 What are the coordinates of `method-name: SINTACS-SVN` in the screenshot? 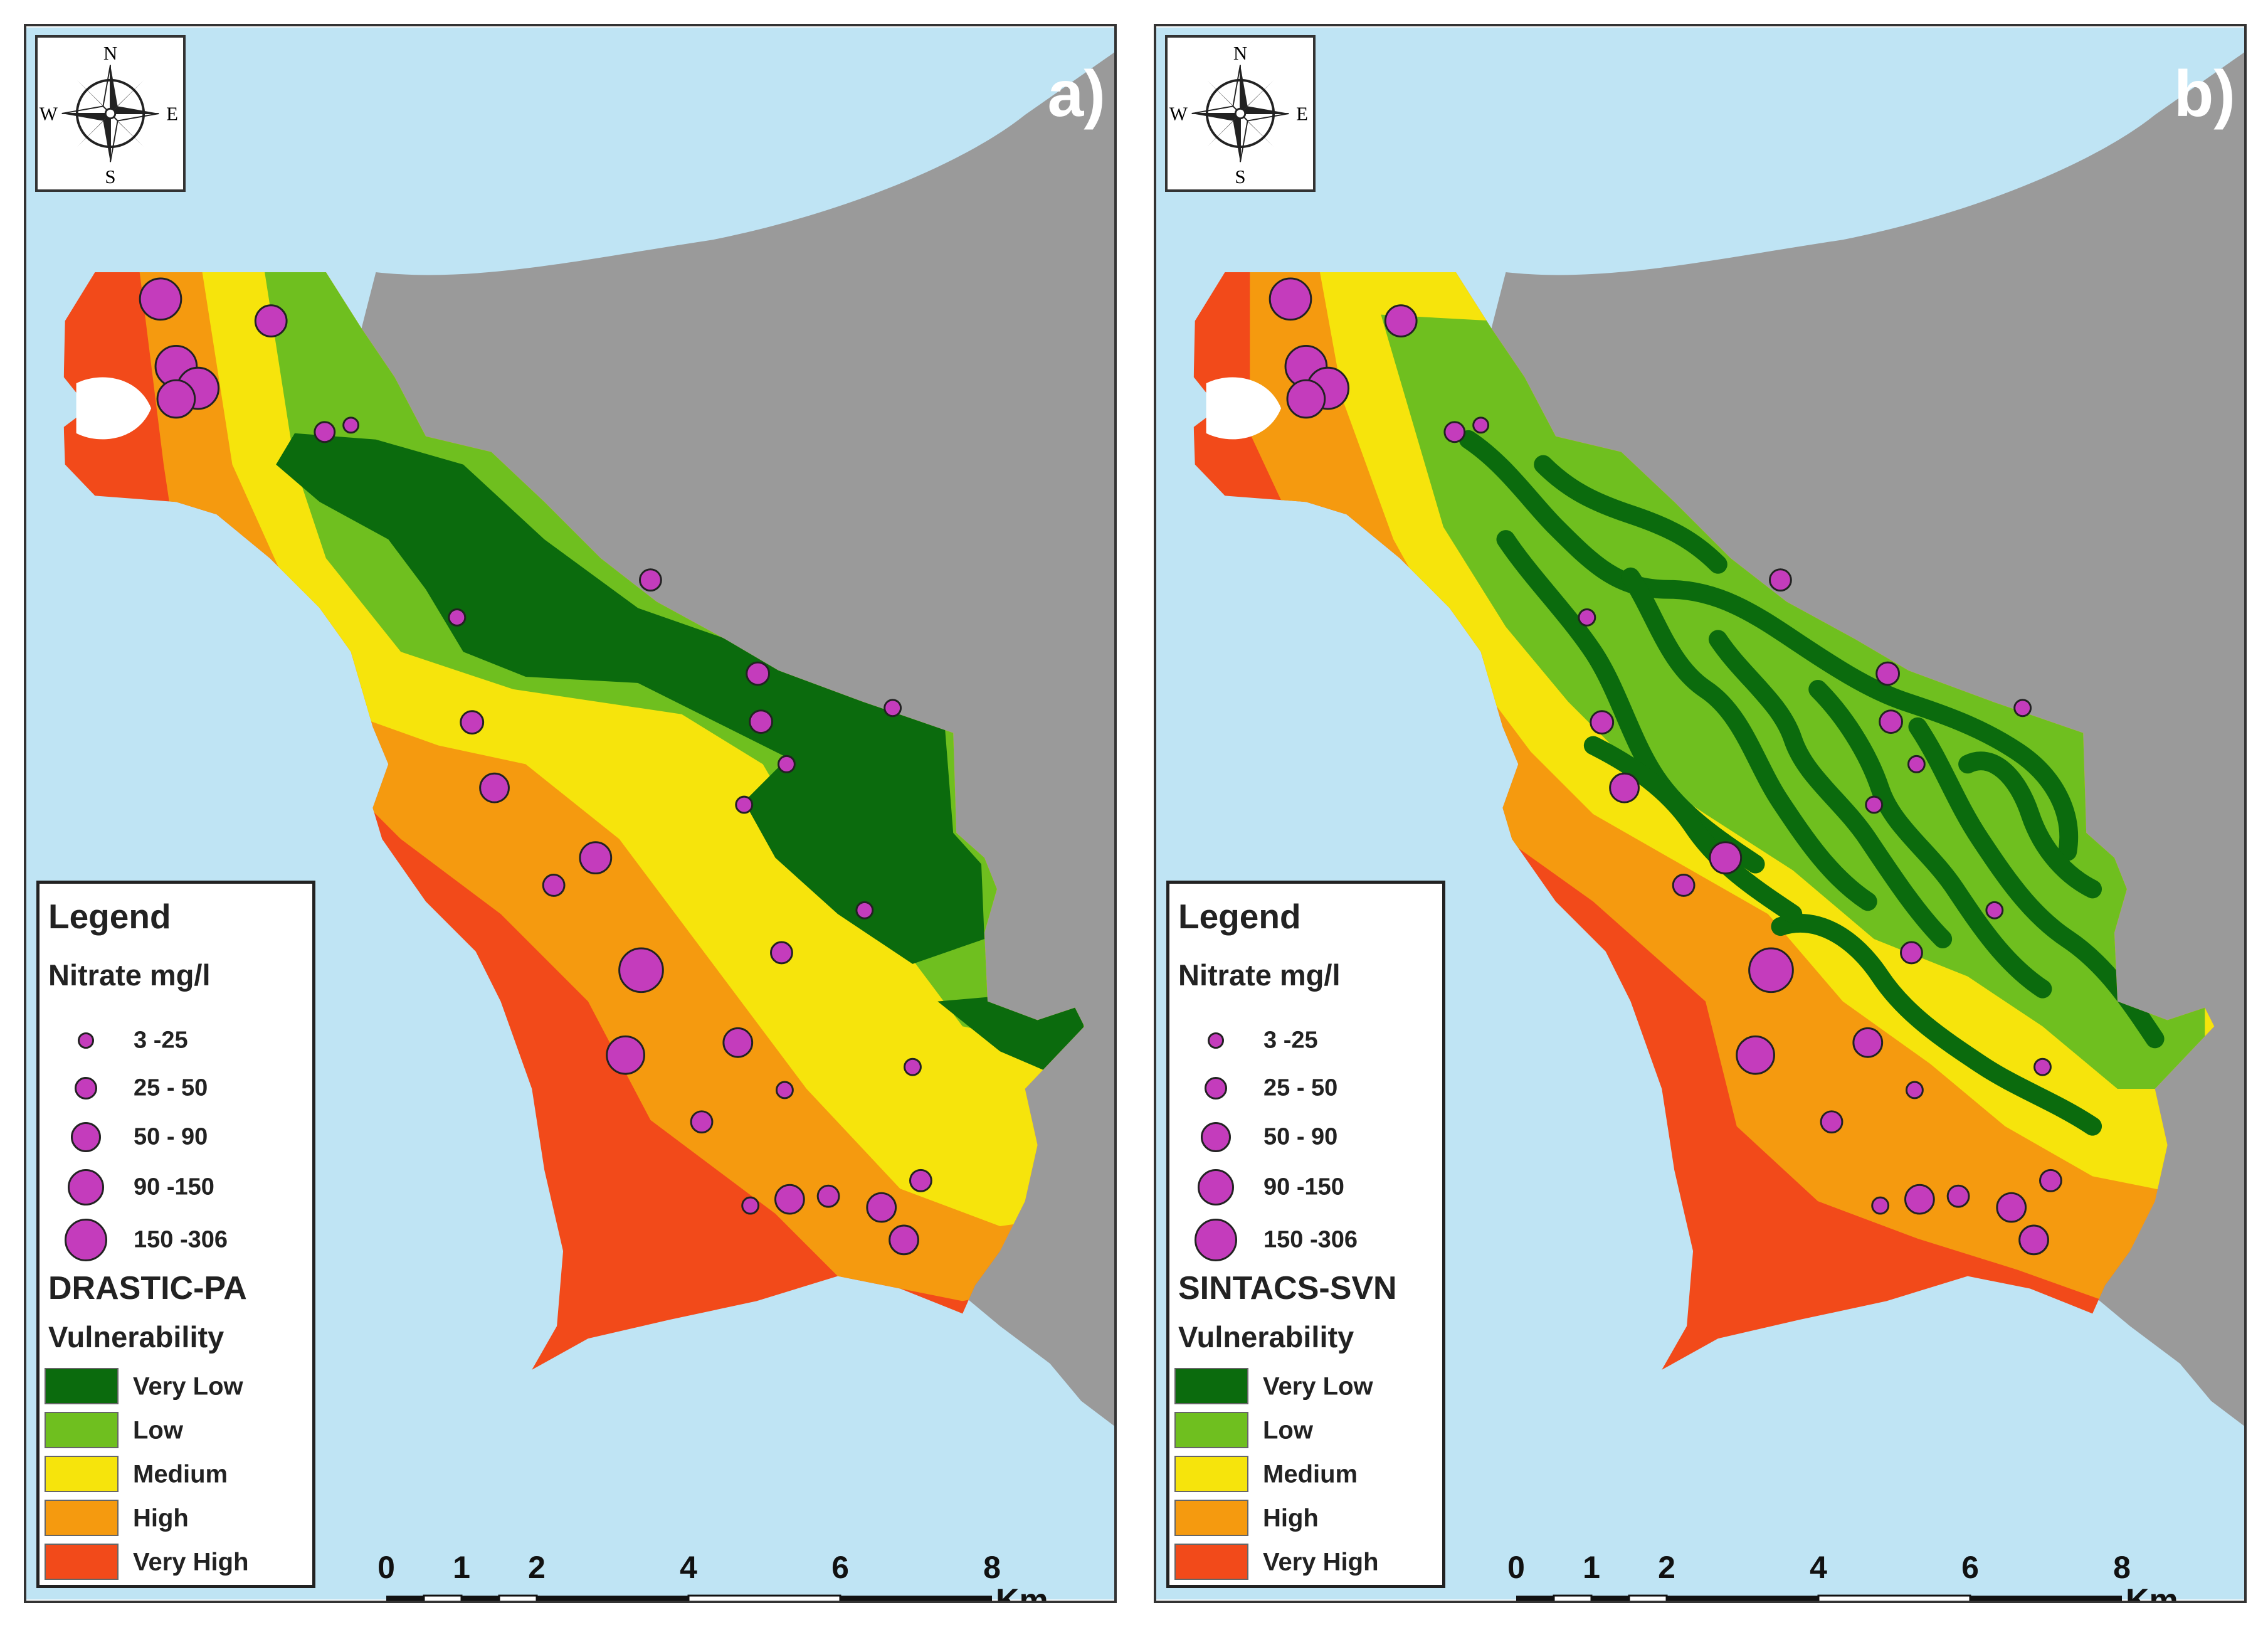 It's located at (1287, 1288).